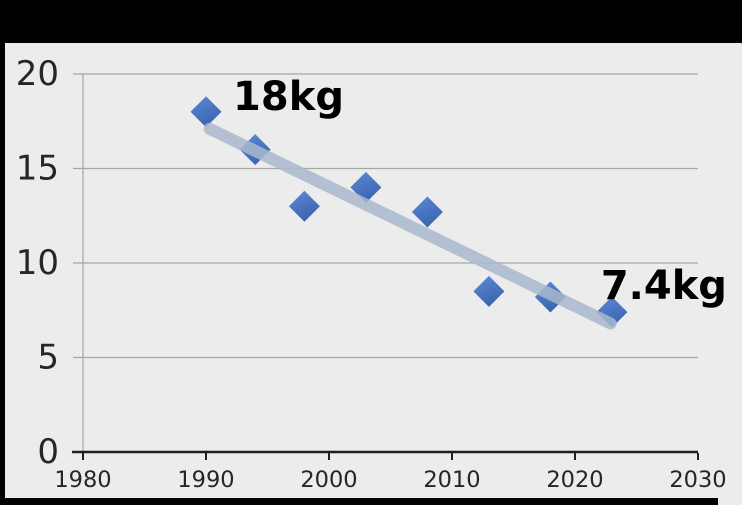 The width and height of the screenshot is (742, 505). What do you see at coordinates (2, 252) in the screenshot?
I see `frame-left-band` at bounding box center [2, 252].